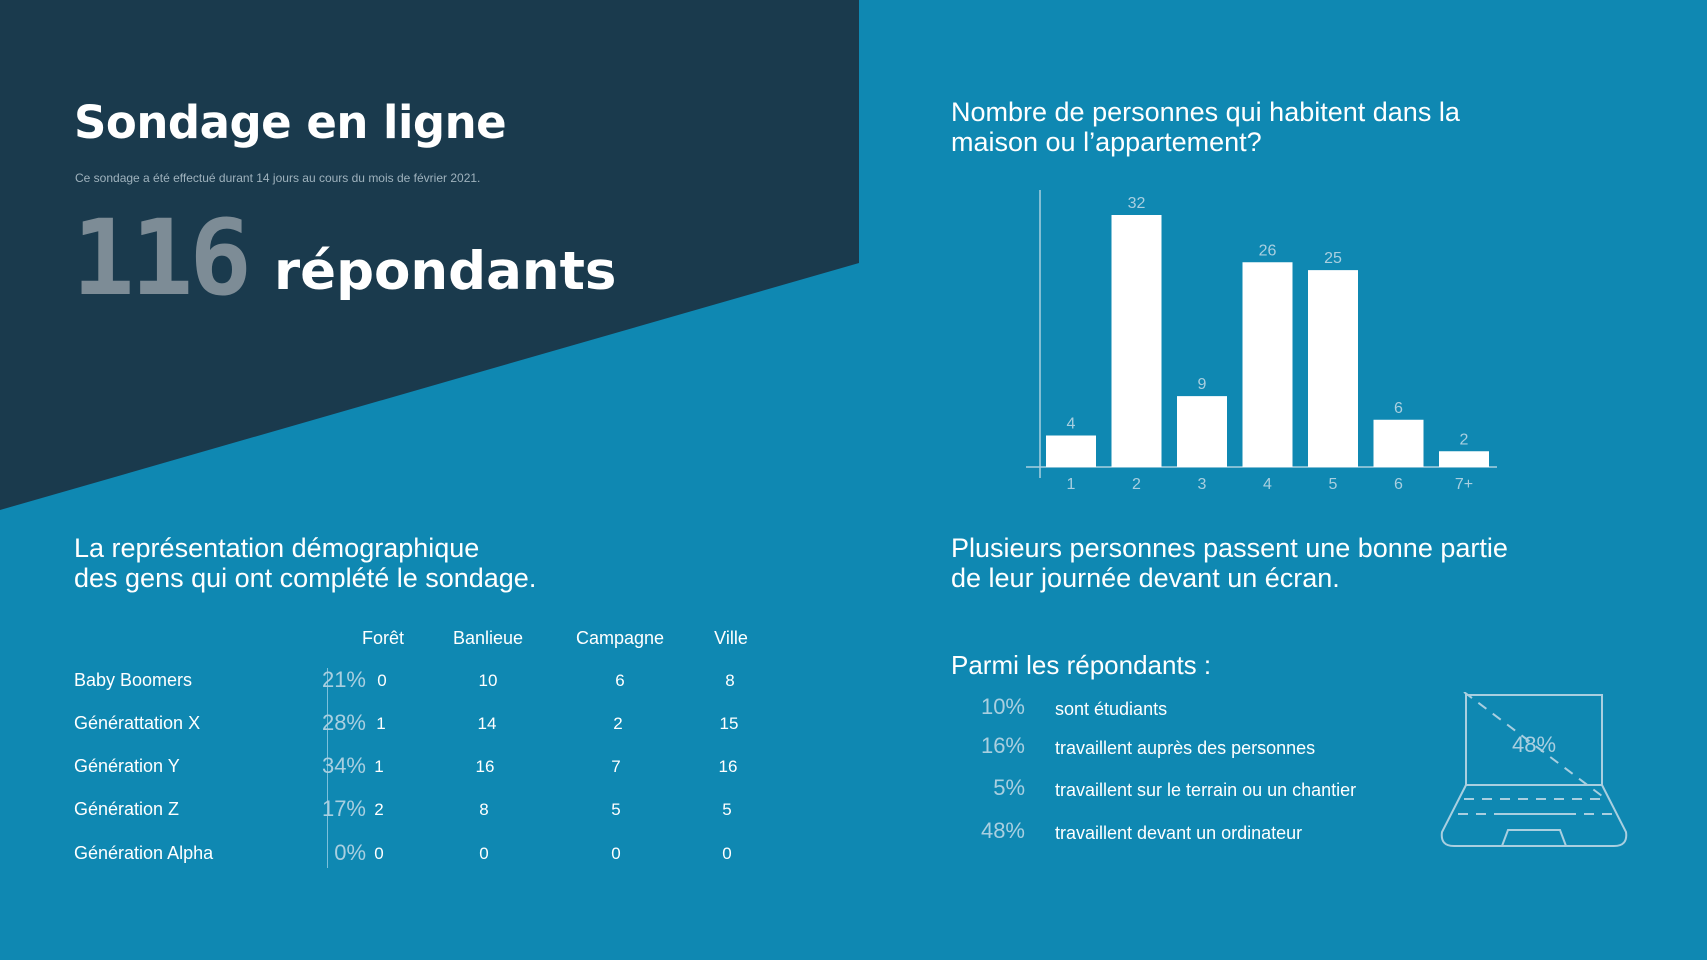 This screenshot has height=960, width=1707. Describe the element at coordinates (445, 271) in the screenshot. I see `respondents-label: répondants` at that location.